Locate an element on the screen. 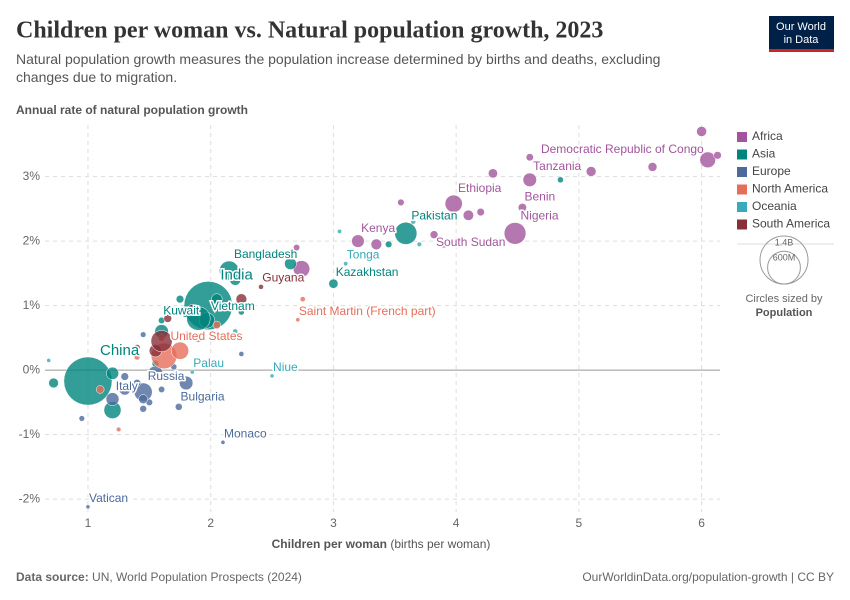 This screenshot has width=850, height=600. x-axis-label: Children per woman (births per woman) is located at coordinates (381, 544).